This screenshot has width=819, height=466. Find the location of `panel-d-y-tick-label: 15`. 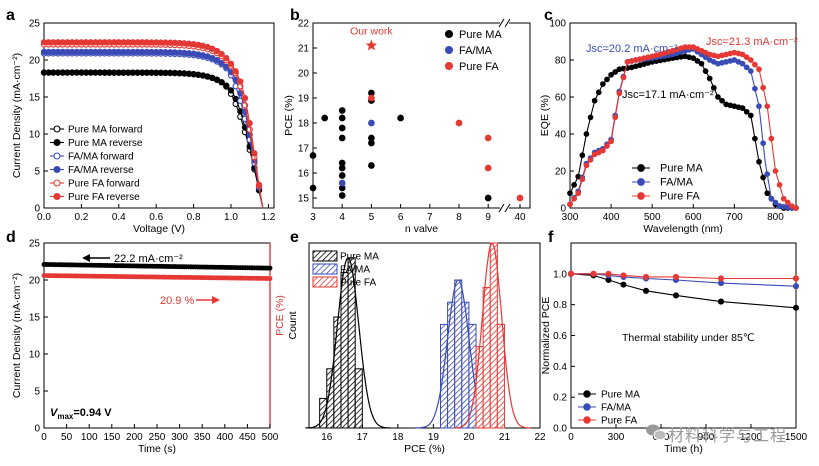

panel-d-y-tick-label: 15 is located at coordinates (35, 318).